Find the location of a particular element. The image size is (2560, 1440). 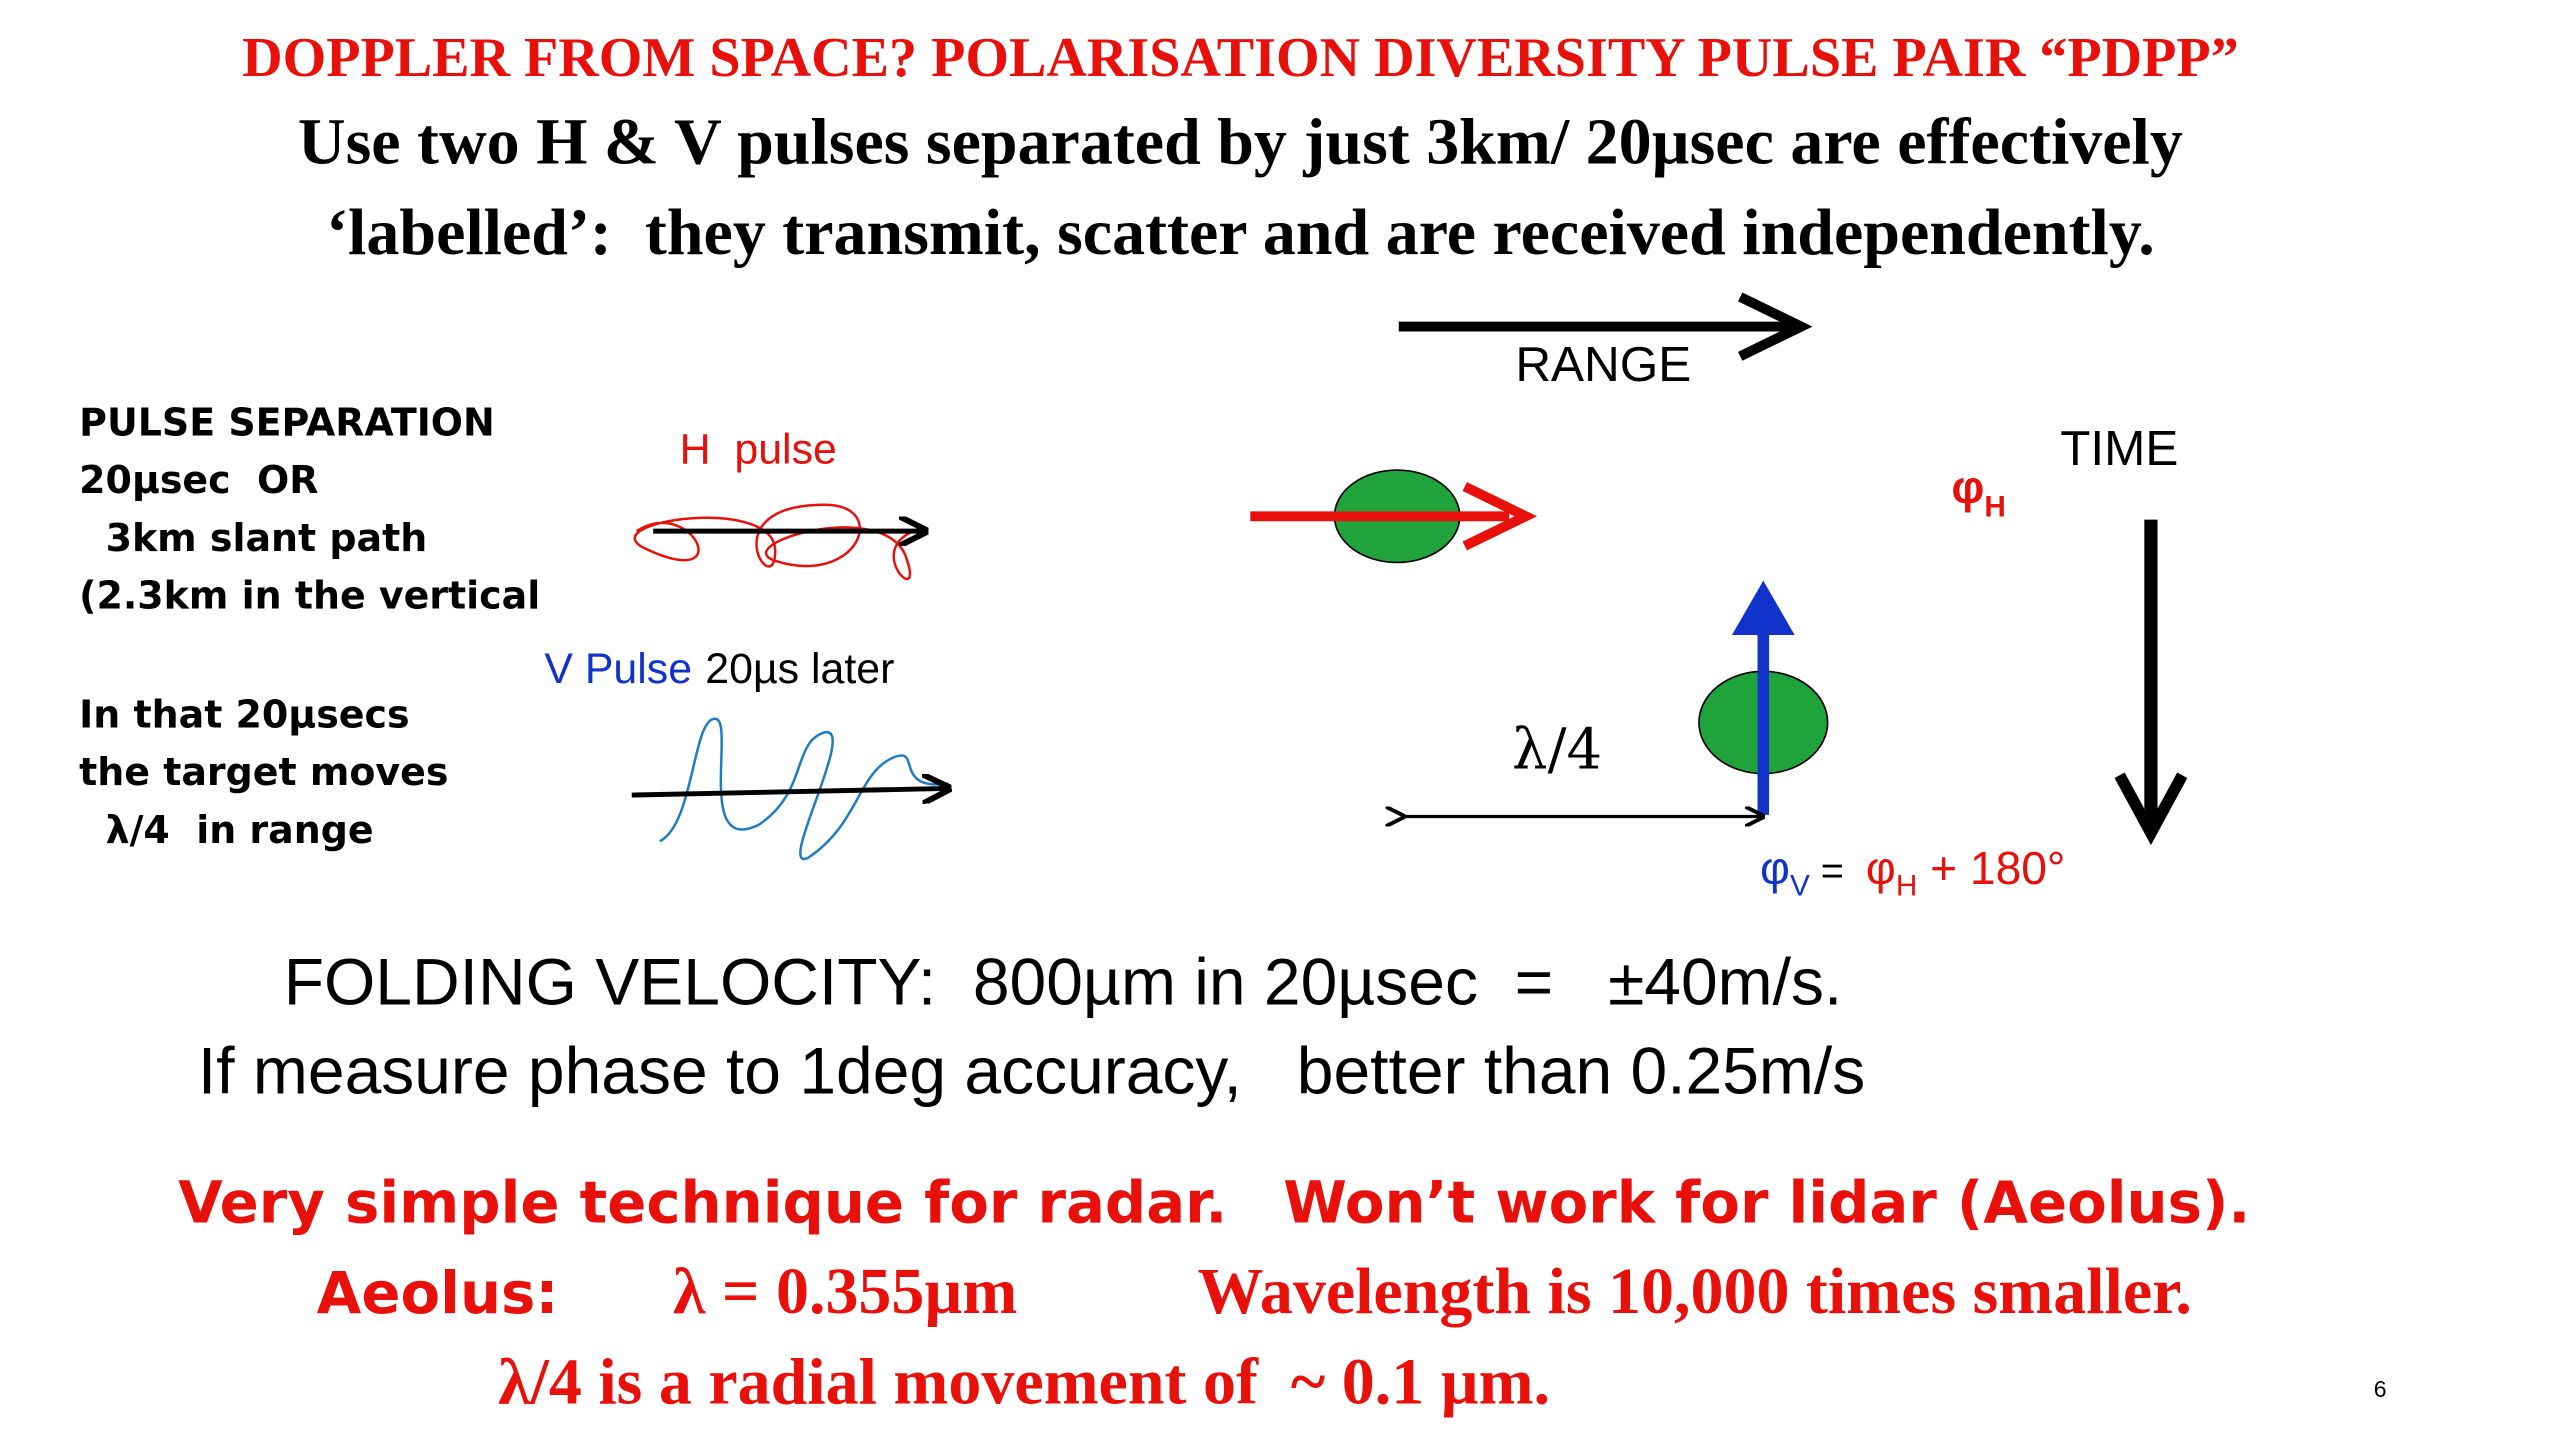

page-number: 6 is located at coordinates (2380, 1389).